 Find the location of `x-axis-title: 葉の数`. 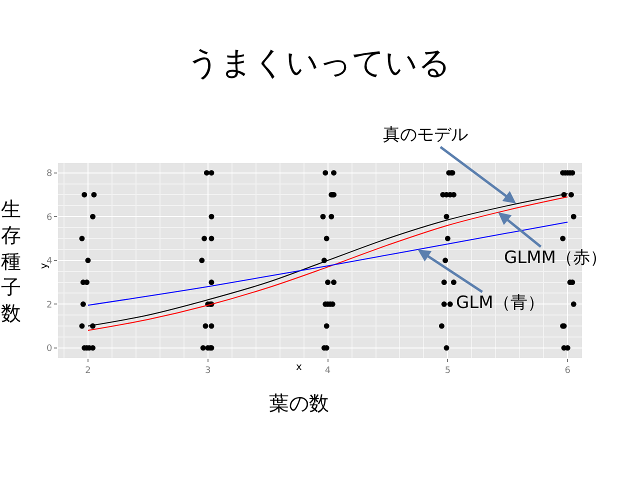

x-axis-title: 葉の数 is located at coordinates (299, 403).